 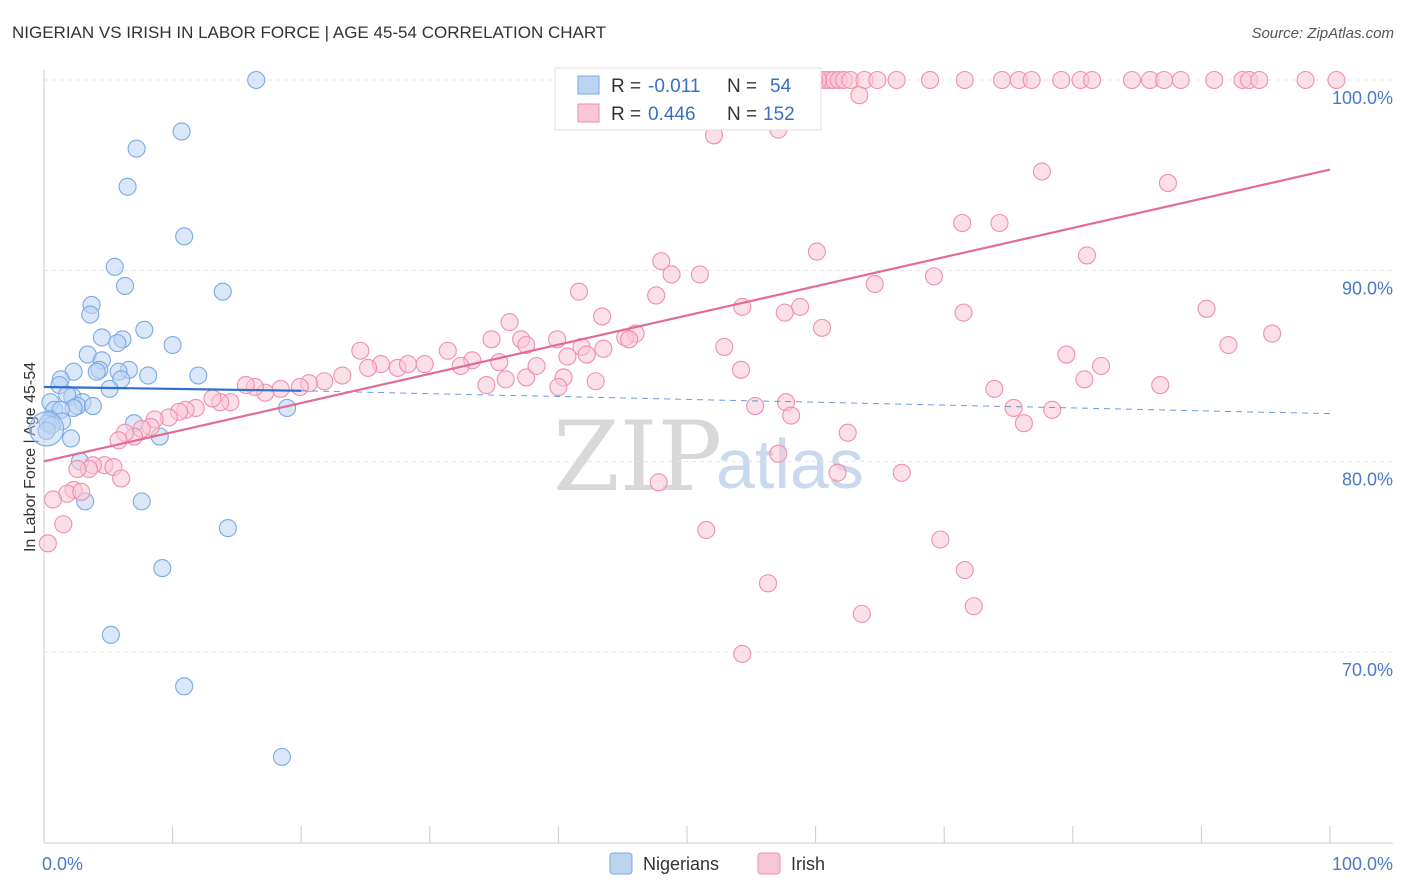 What do you see at coordinates (779, 114) in the screenshot?
I see `legend-n-value-irish: 152` at bounding box center [779, 114].